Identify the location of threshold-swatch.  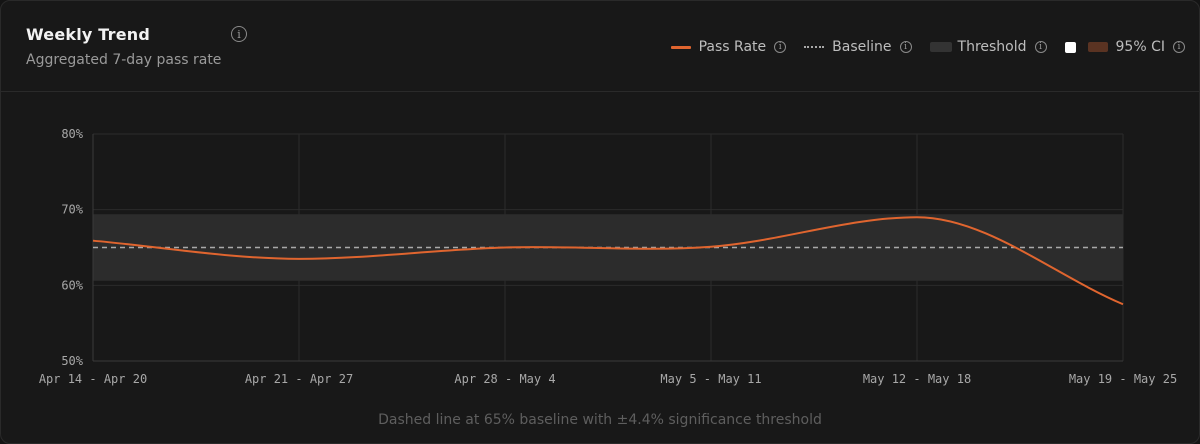
(940, 47).